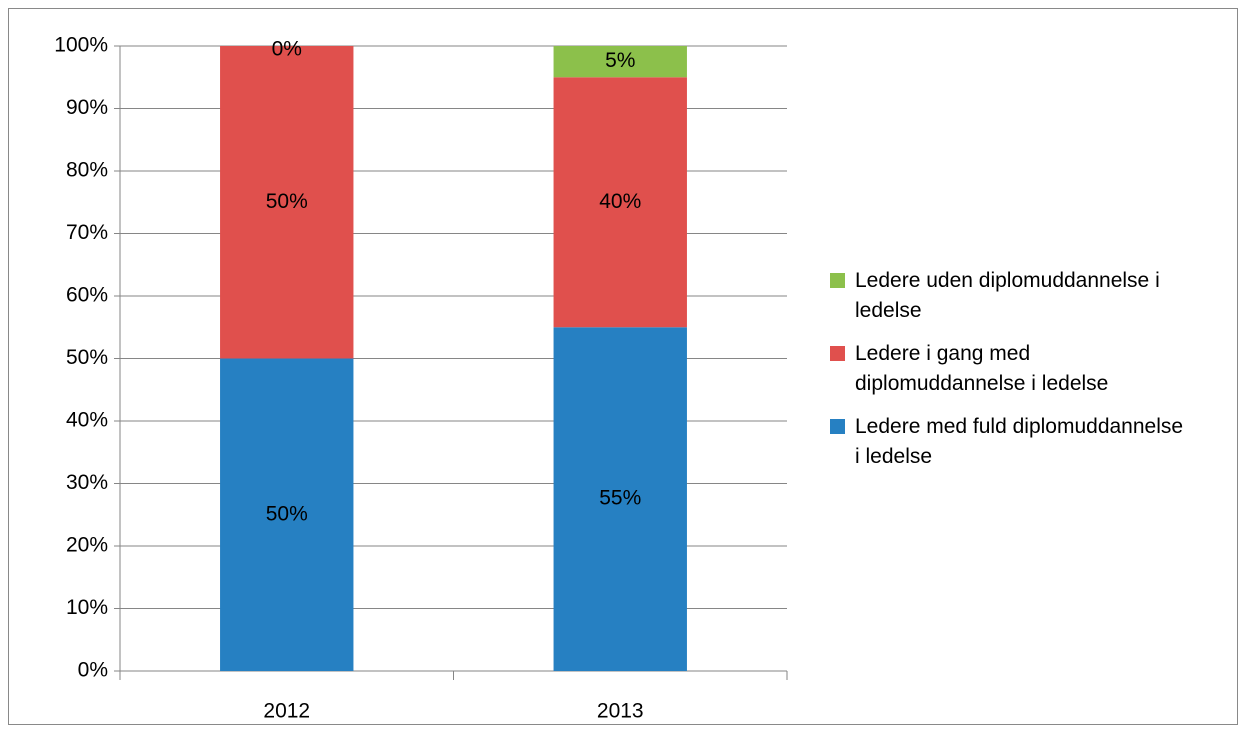  What do you see at coordinates (87, 295) in the screenshot?
I see `y-tick-label: 60%` at bounding box center [87, 295].